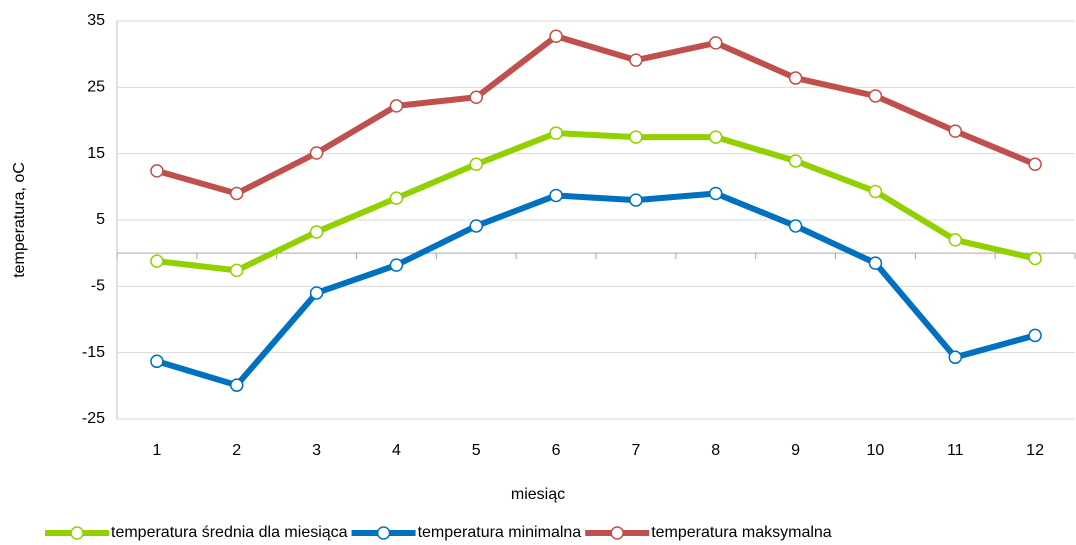 Image resolution: width=1076 pixels, height=545 pixels. I want to click on x-tick-label: 10, so click(876, 450).